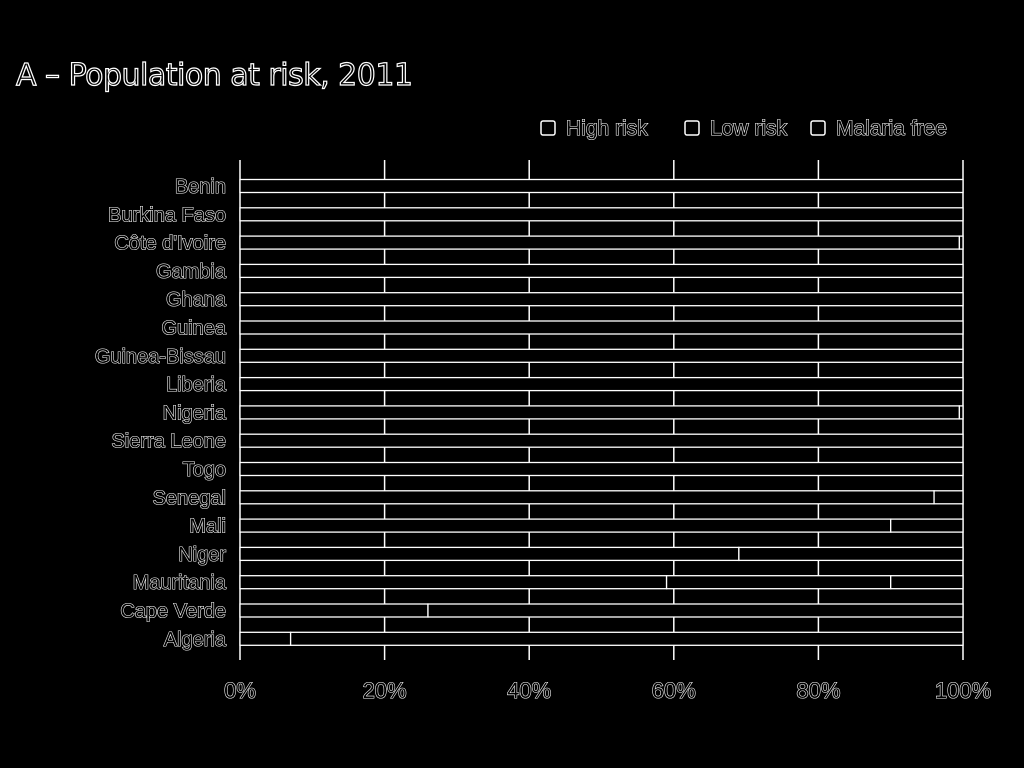  What do you see at coordinates (202, 555) in the screenshot?
I see `category-label: Niger` at bounding box center [202, 555].